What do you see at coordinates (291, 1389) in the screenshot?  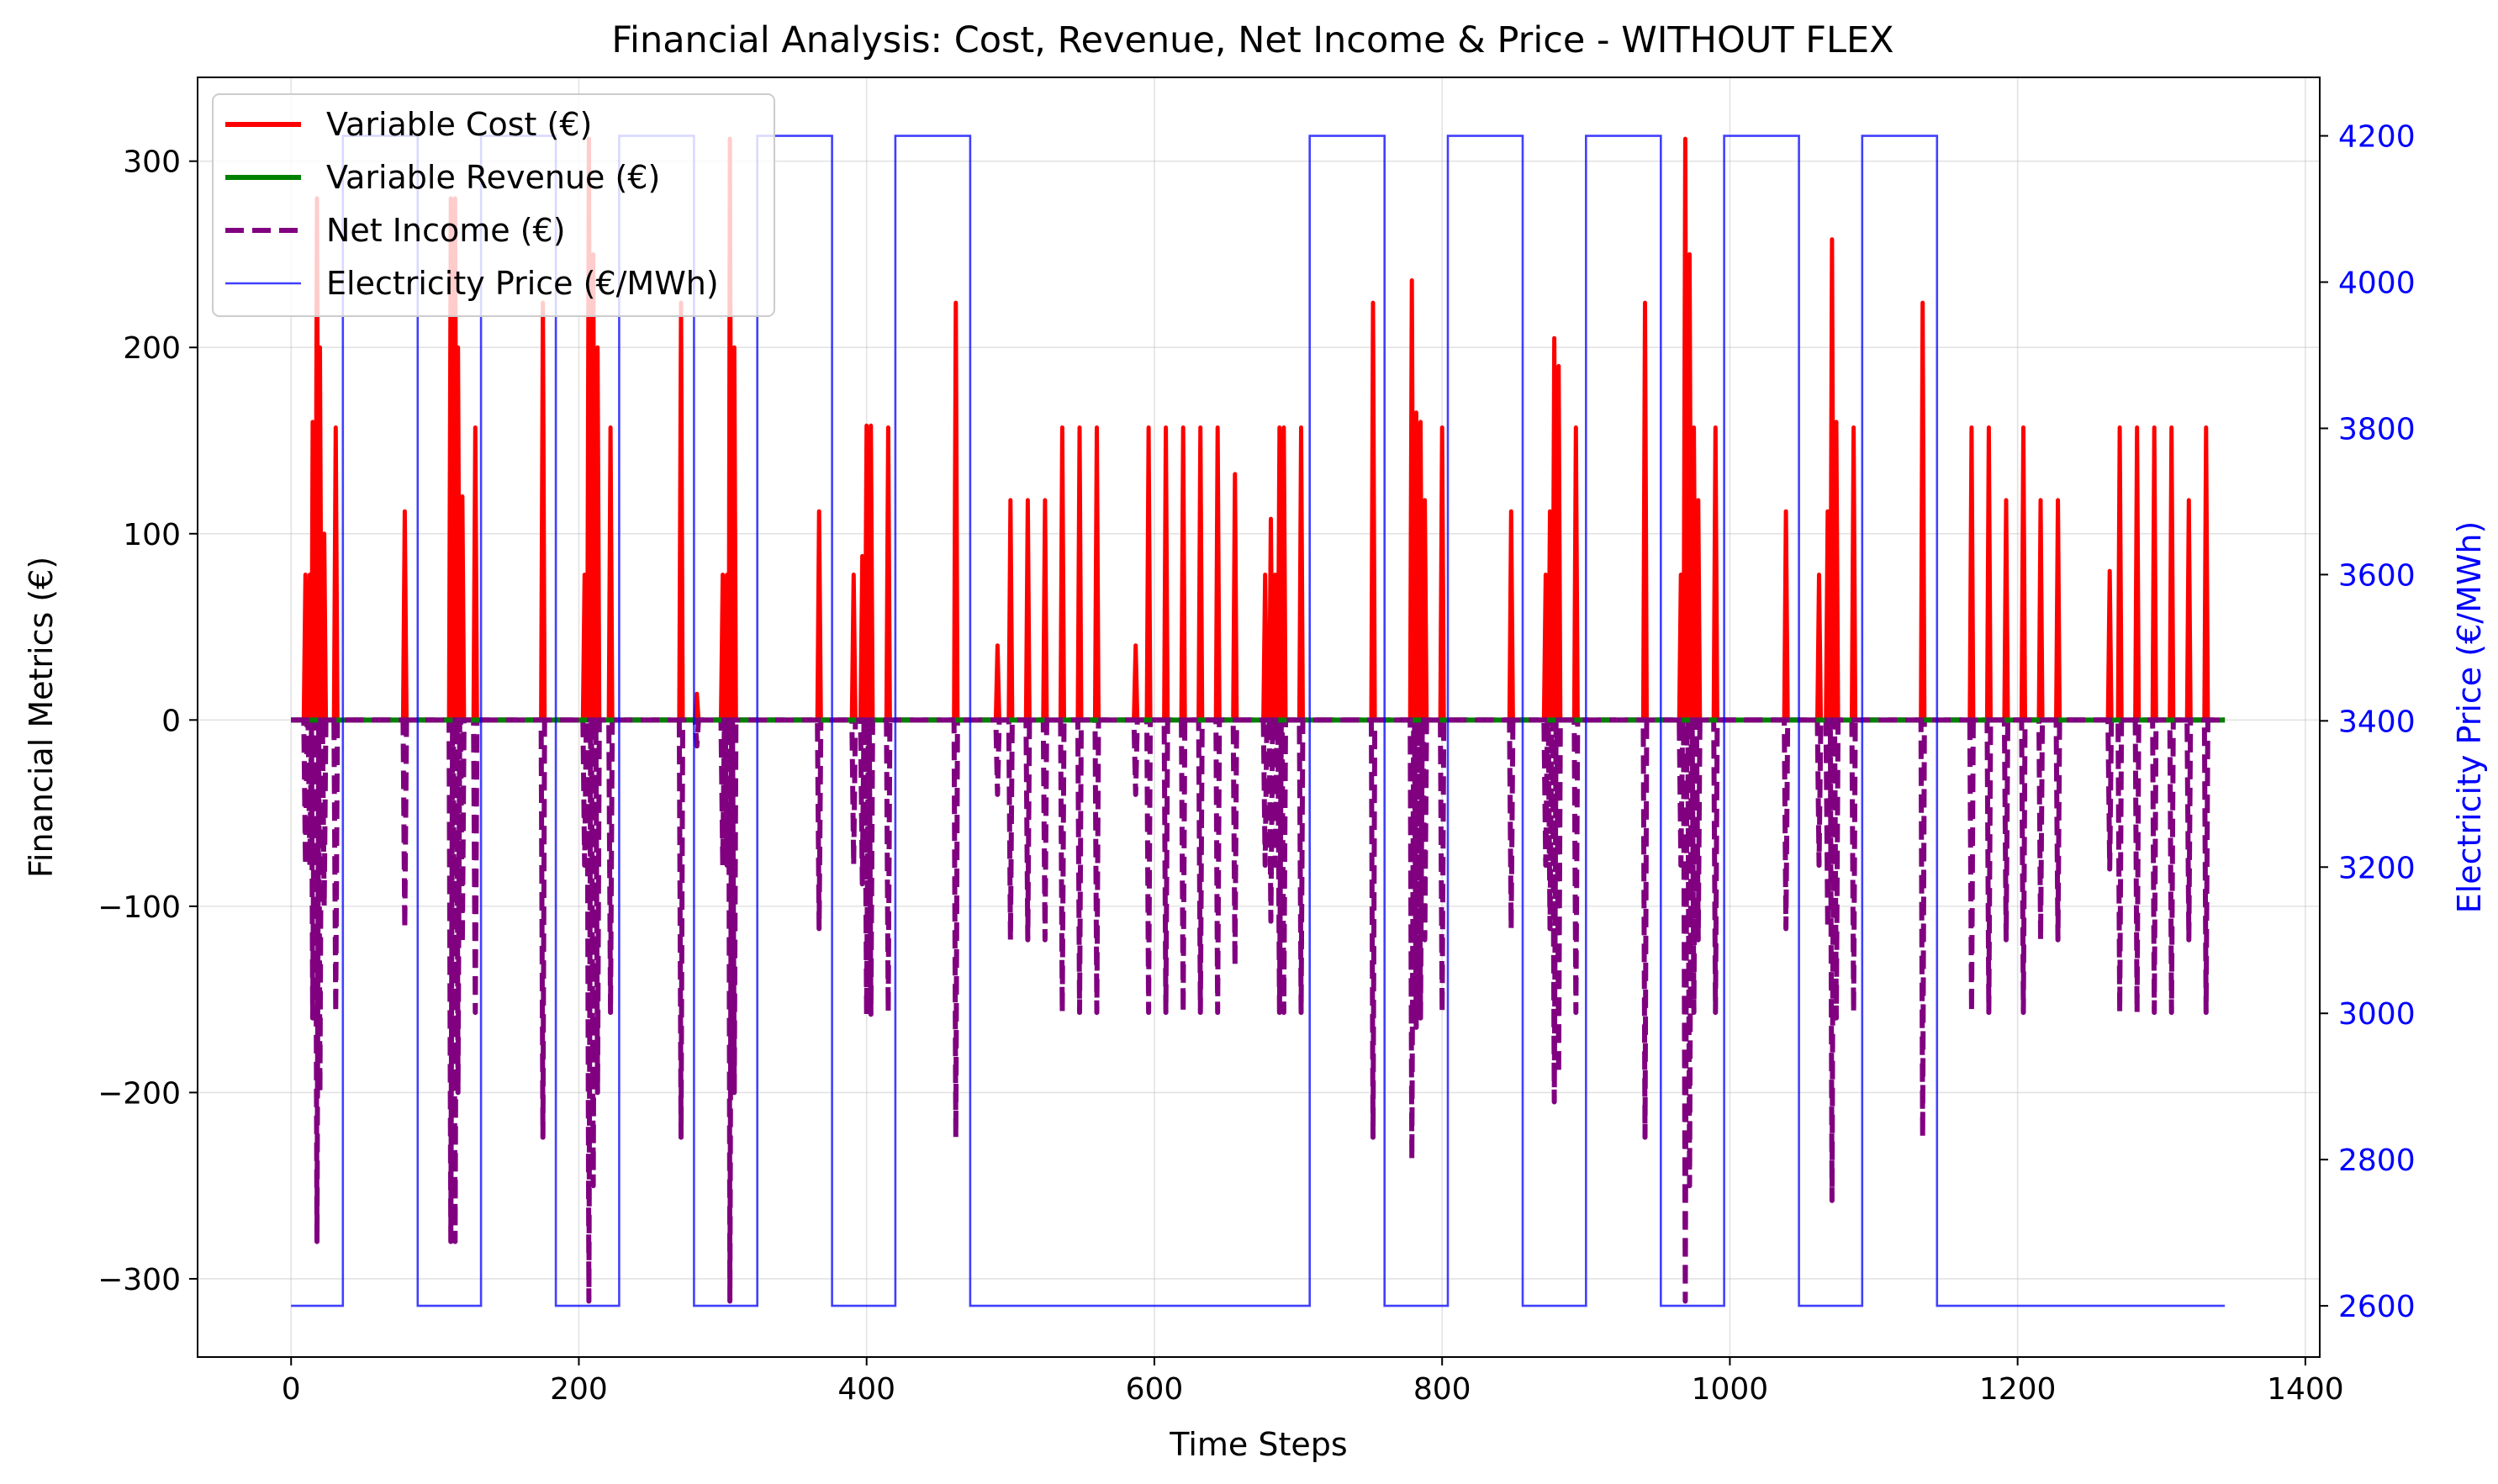 I see `x-tick-label: 0` at bounding box center [291, 1389].